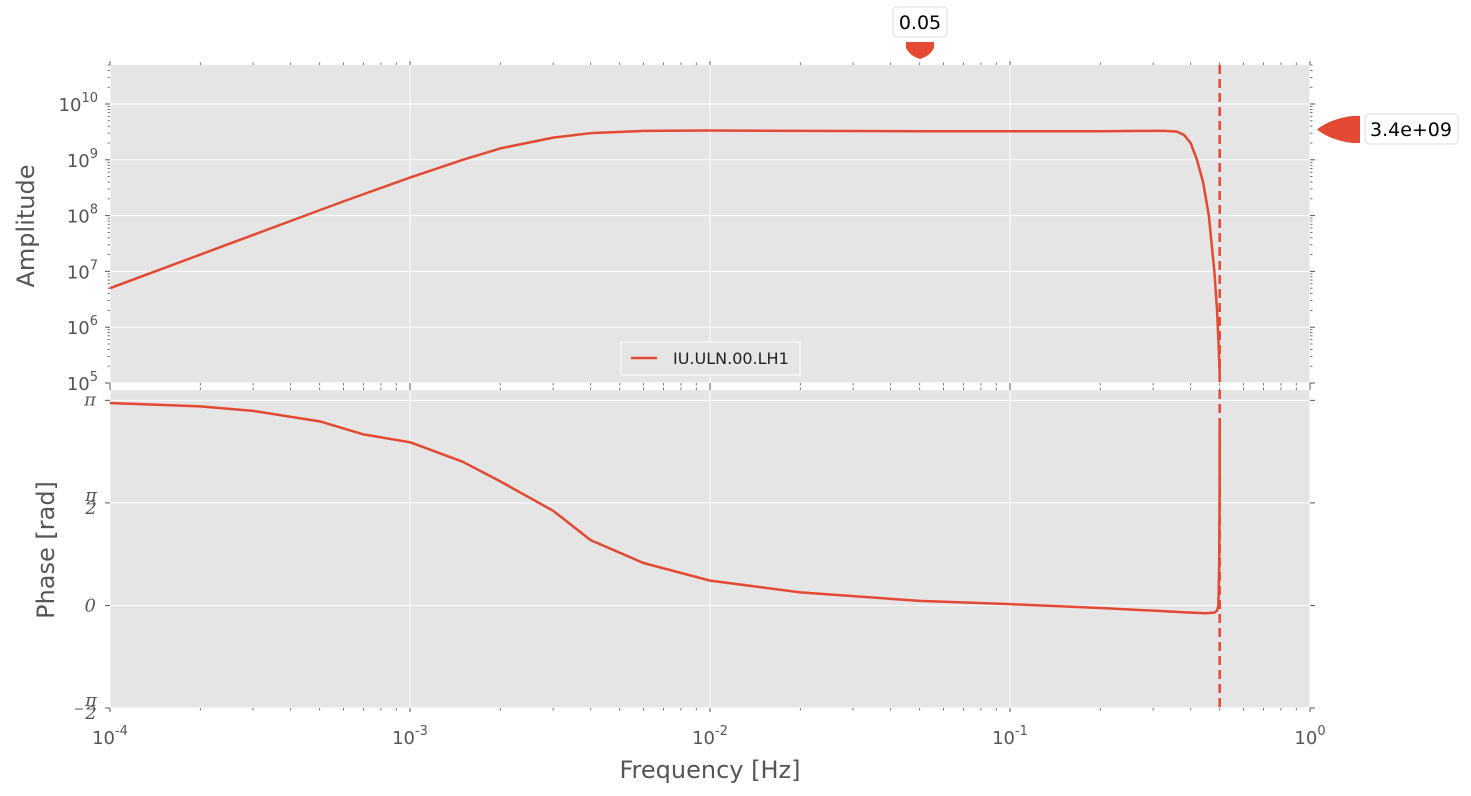 The image size is (1471, 796). I want to click on y-tick-label-exponent: 8, so click(94, 210).